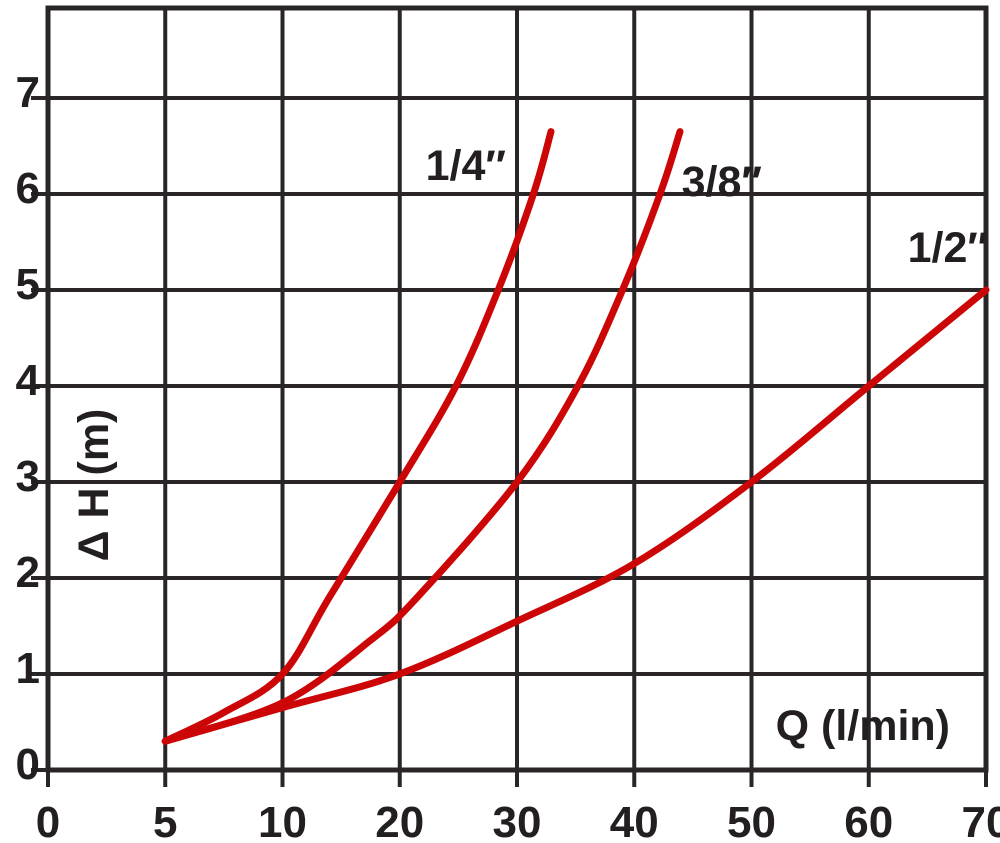 This screenshot has width=1000, height=843. Describe the element at coordinates (28, 380) in the screenshot. I see `y-tick-label: 4` at that location.